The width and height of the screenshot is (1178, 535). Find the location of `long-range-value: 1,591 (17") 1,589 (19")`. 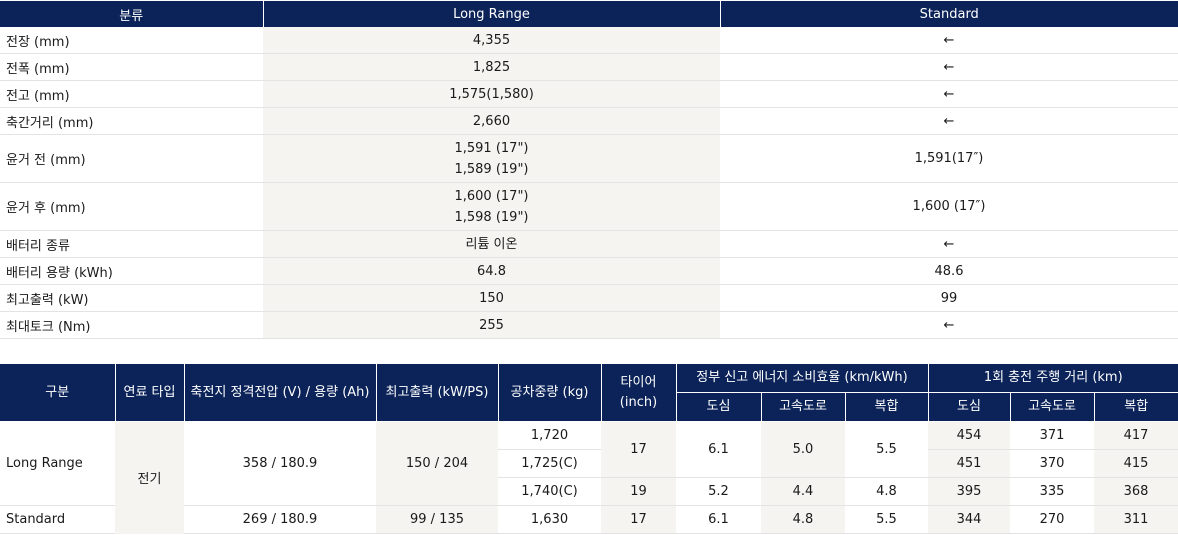

long-range-value: 1,591 (17") 1,589 (19") is located at coordinates (491, 158).